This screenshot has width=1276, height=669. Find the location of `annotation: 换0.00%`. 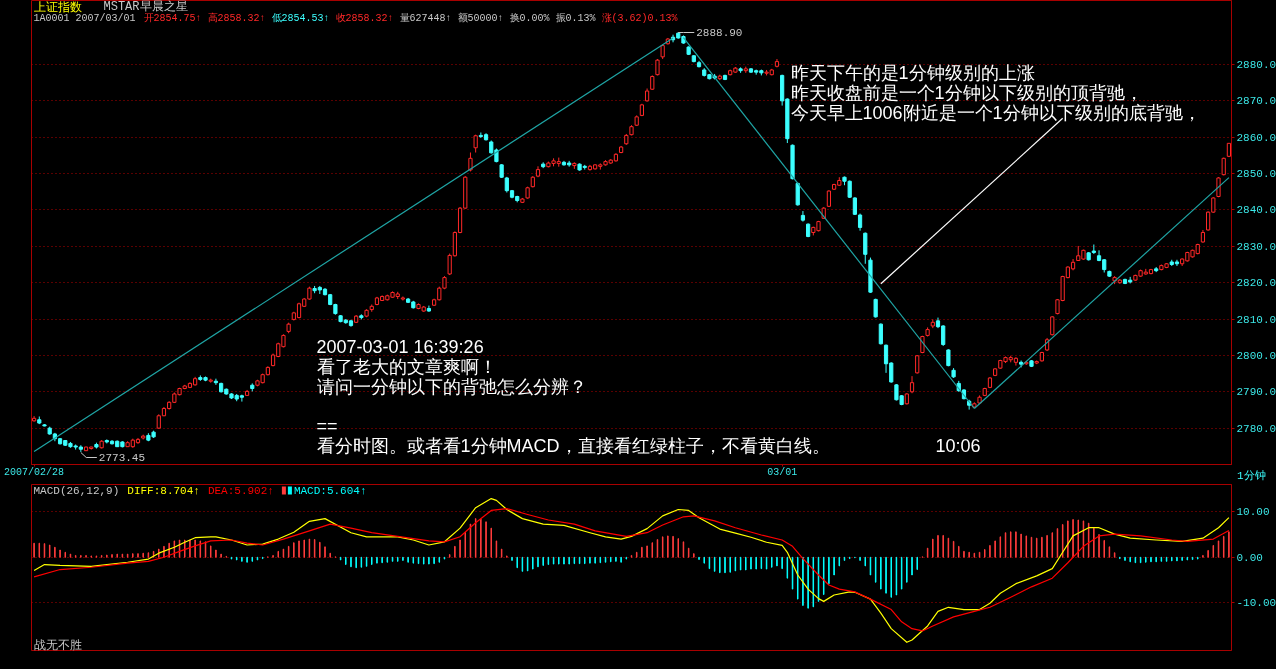

annotation: 换0.00% is located at coordinates (529, 18).